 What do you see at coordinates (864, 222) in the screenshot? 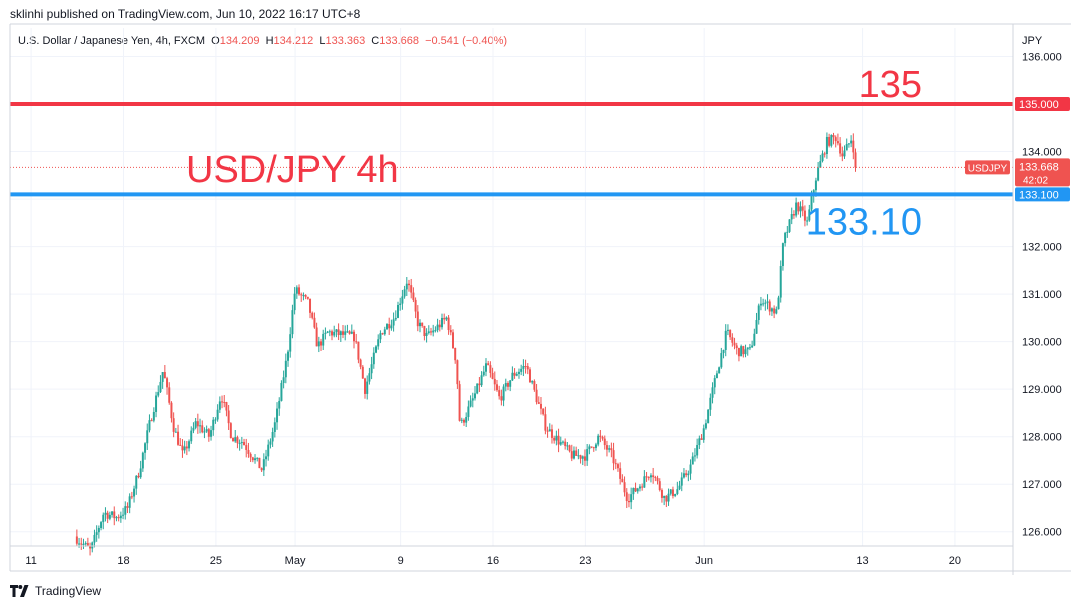
I see `level-annotation: 133.10` at bounding box center [864, 222].